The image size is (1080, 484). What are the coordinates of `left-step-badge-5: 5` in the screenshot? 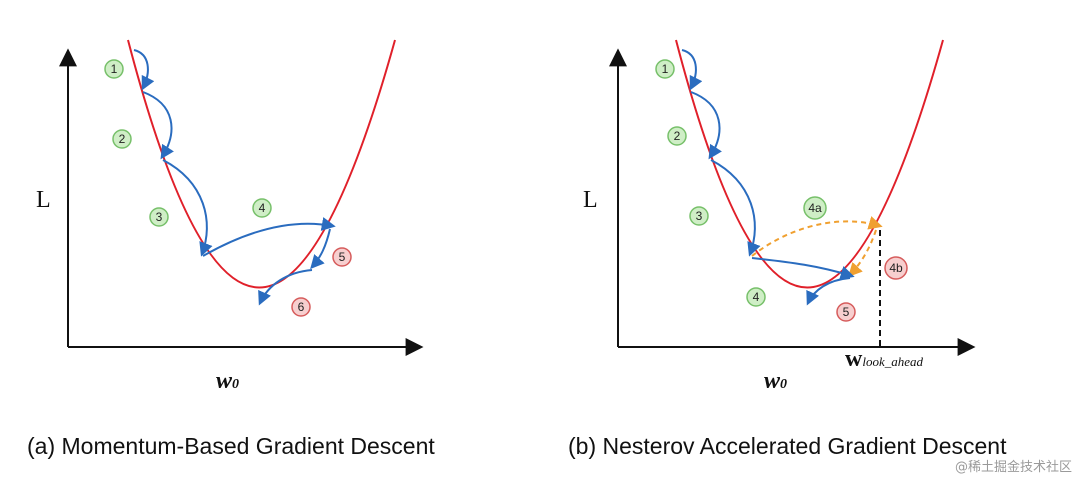 It's located at (342, 257).